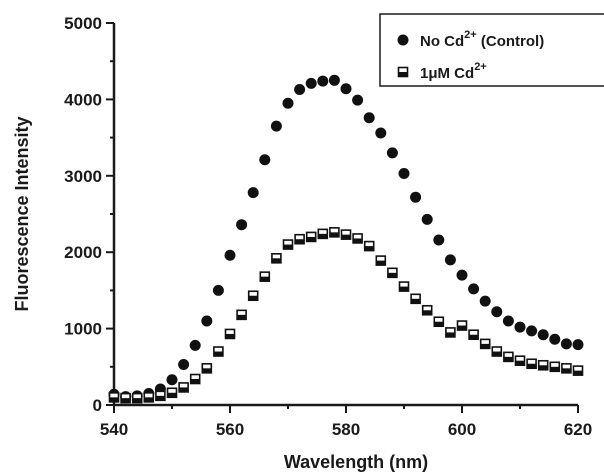  I want to click on x-tick-label: 560, so click(230, 429).